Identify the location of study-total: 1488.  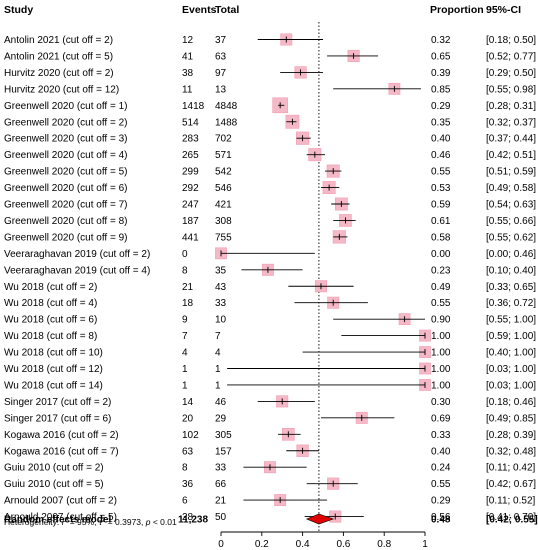
(226, 122).